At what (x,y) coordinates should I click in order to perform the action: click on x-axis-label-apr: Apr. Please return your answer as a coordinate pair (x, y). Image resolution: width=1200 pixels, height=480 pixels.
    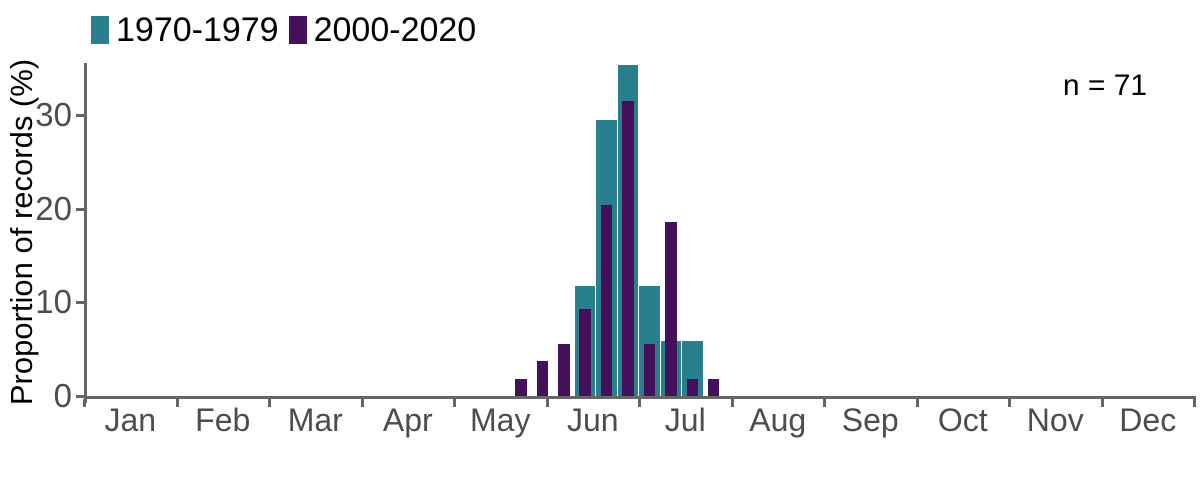
    Looking at the image, I should click on (407, 420).